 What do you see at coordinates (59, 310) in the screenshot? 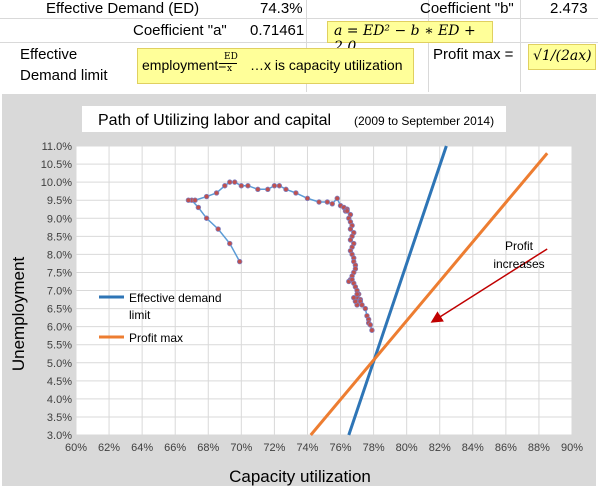
I see `y-tick-label: 6.5%` at bounding box center [59, 310].